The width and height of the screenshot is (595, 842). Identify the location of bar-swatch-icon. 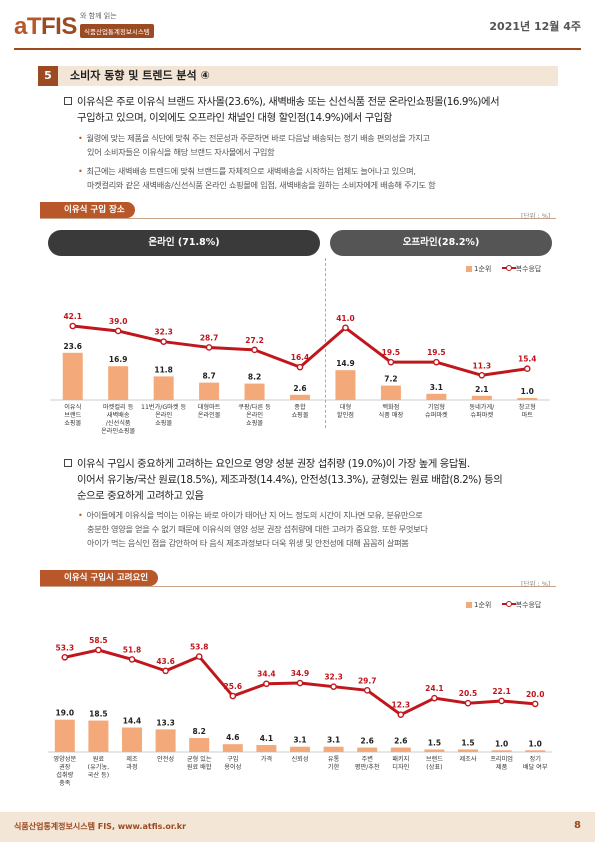
(469, 605).